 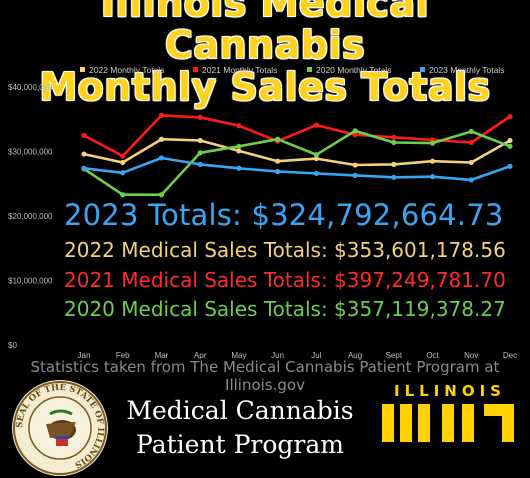 What do you see at coordinates (471, 355) in the screenshot?
I see `x-tick-label-10: Nov` at bounding box center [471, 355].